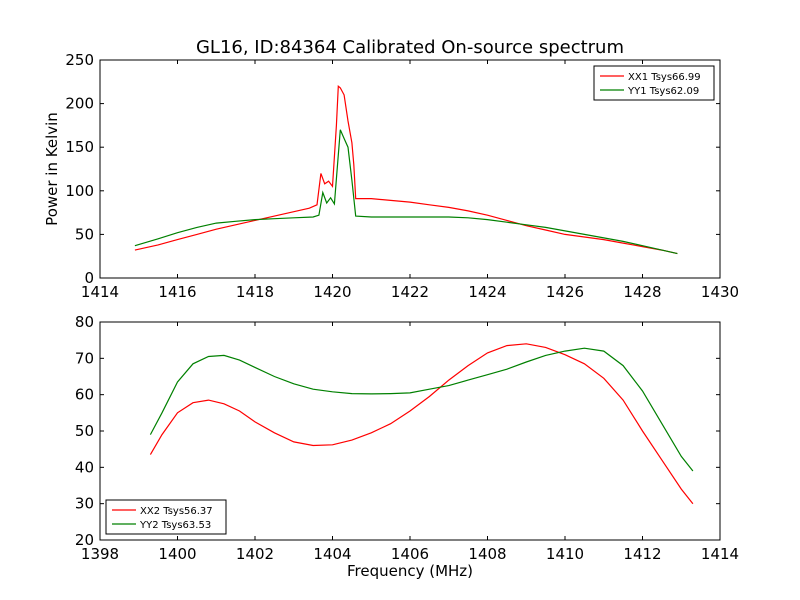 This screenshot has height=600, width=800. What do you see at coordinates (79, 191) in the screenshot?
I see `y-tick-label: 100` at bounding box center [79, 191].